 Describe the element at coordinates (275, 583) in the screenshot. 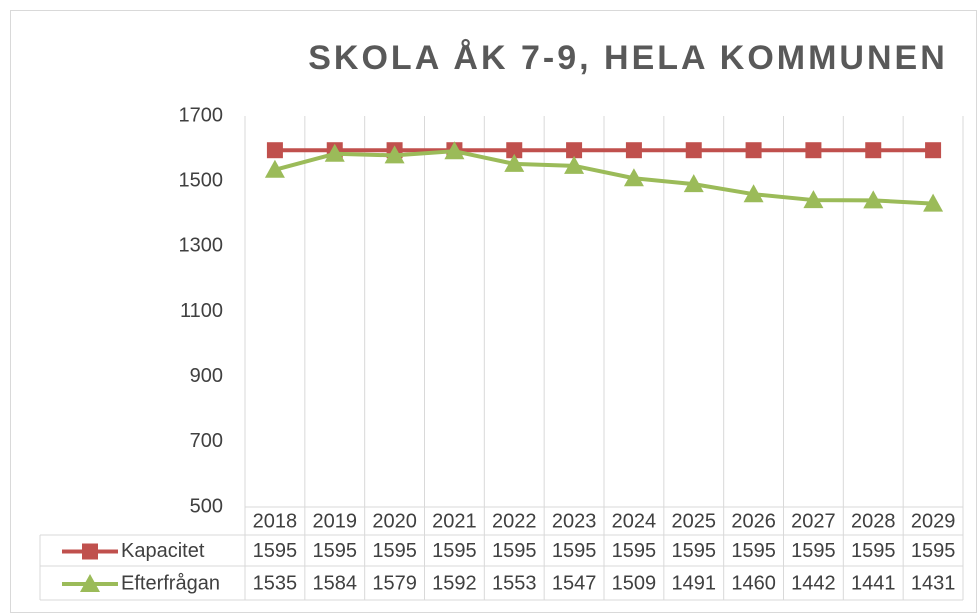

I see `table-value: 1535` at that location.